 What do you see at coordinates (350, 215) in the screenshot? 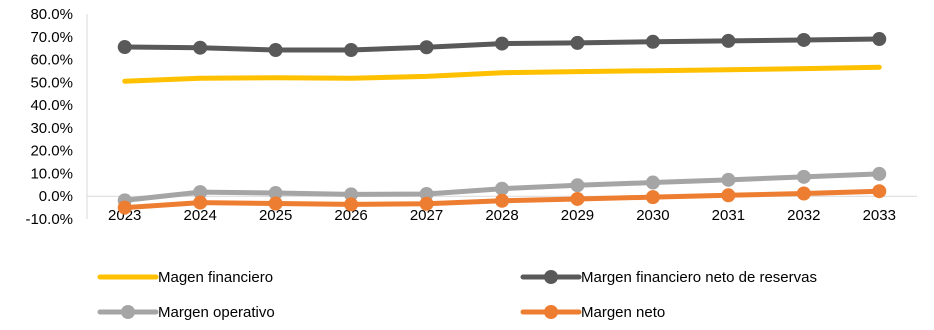
I see `x-tick-label: 2026` at bounding box center [350, 215].